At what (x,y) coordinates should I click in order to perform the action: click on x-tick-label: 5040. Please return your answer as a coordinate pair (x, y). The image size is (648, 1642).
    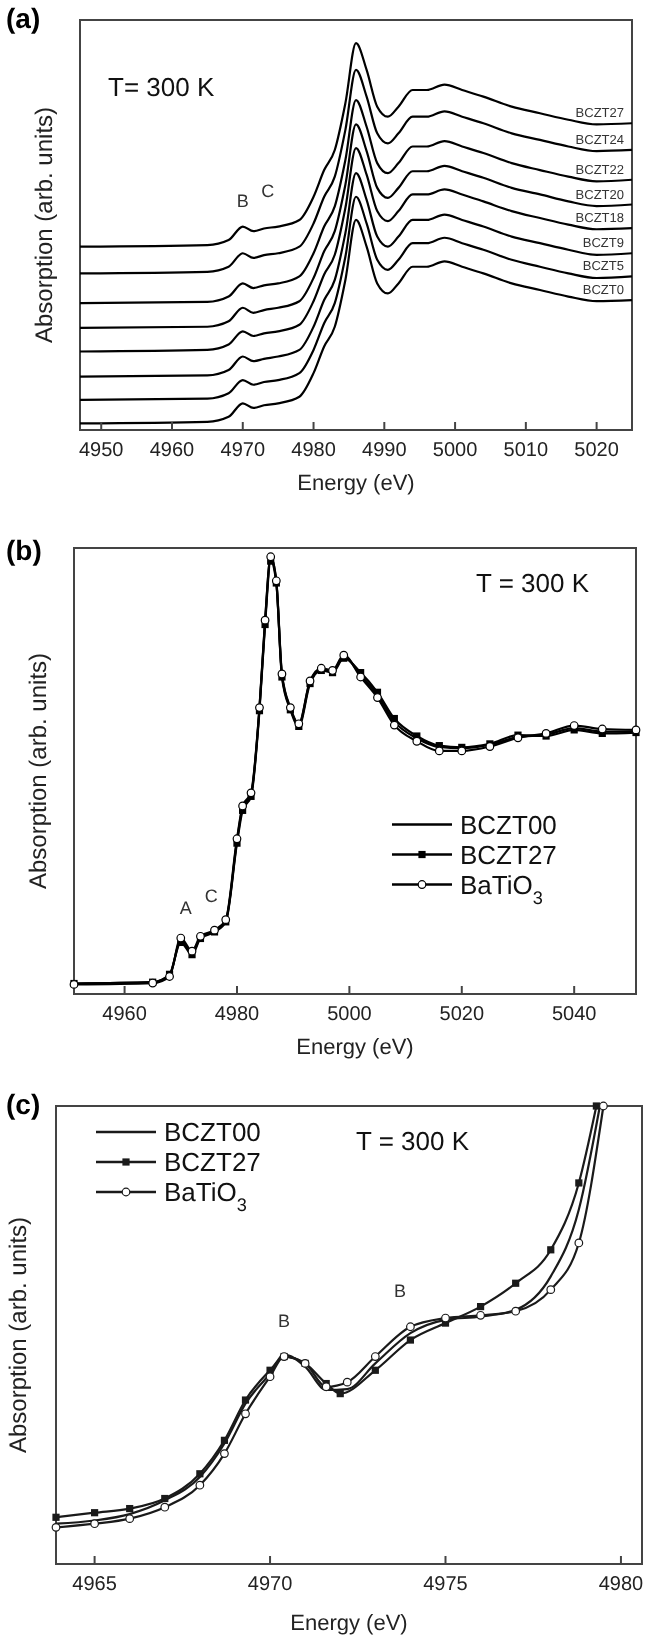
    Looking at the image, I should click on (574, 1015).